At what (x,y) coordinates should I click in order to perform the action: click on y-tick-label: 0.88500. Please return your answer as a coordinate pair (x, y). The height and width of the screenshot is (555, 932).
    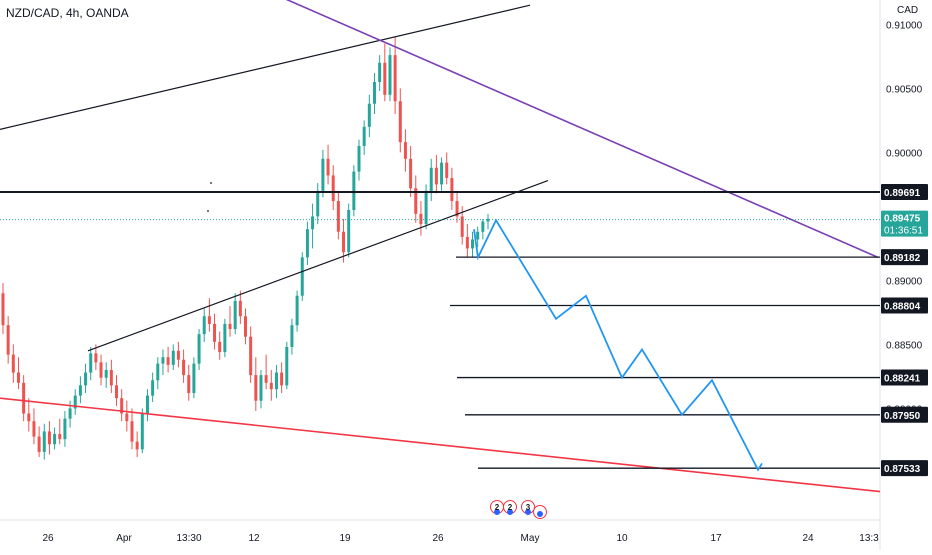
    Looking at the image, I should click on (904, 345).